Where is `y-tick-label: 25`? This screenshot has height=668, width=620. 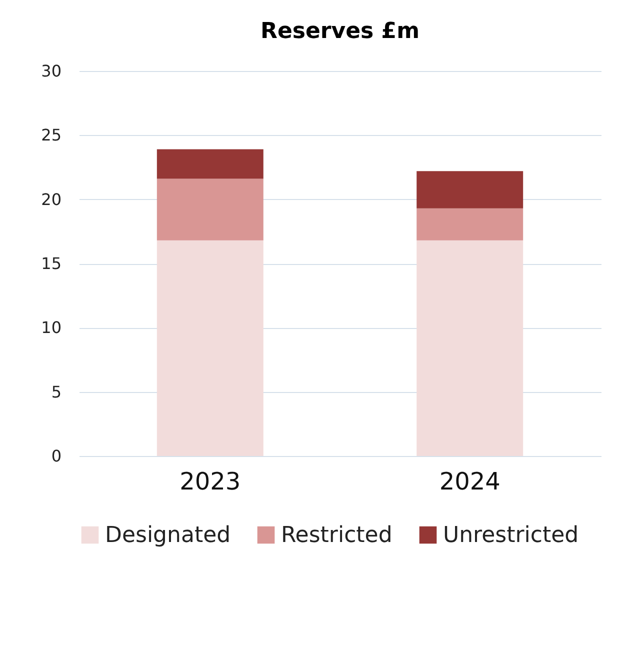 y-tick-label: 25 is located at coordinates (51, 135).